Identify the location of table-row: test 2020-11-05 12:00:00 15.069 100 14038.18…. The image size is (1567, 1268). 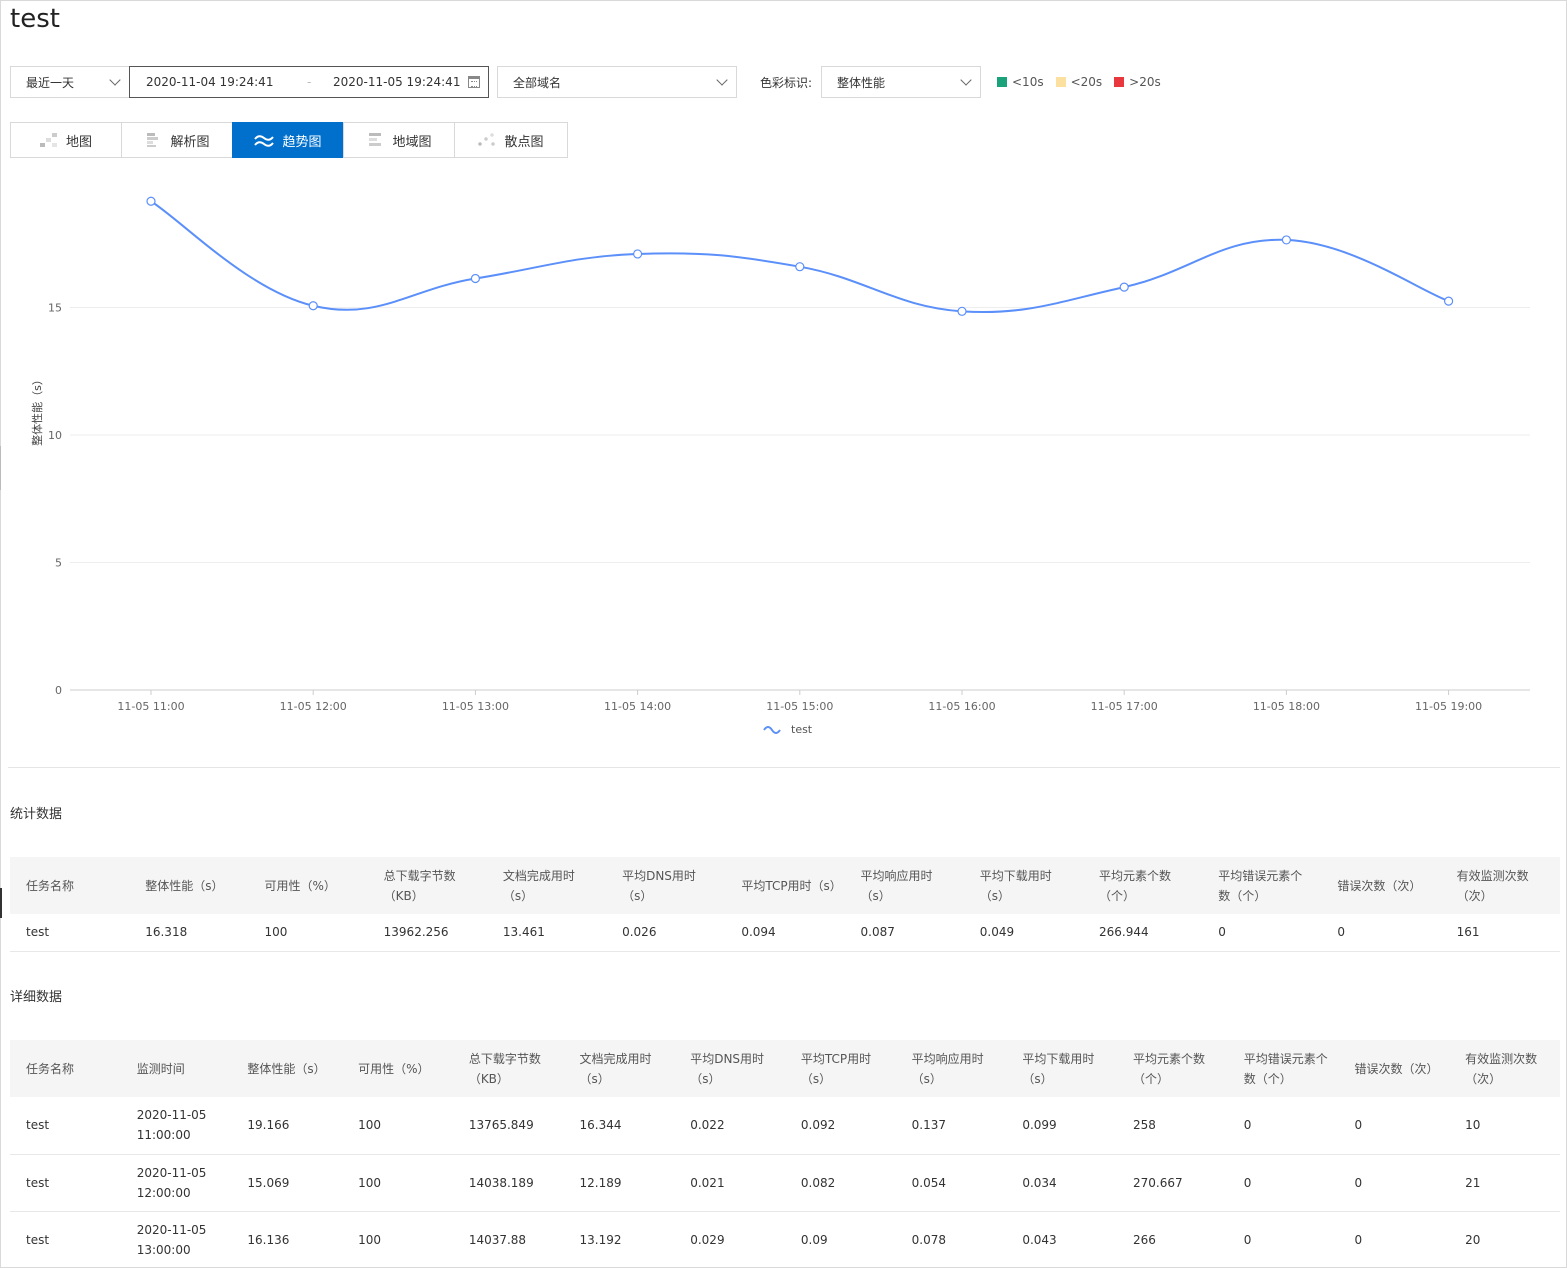
(785, 1183).